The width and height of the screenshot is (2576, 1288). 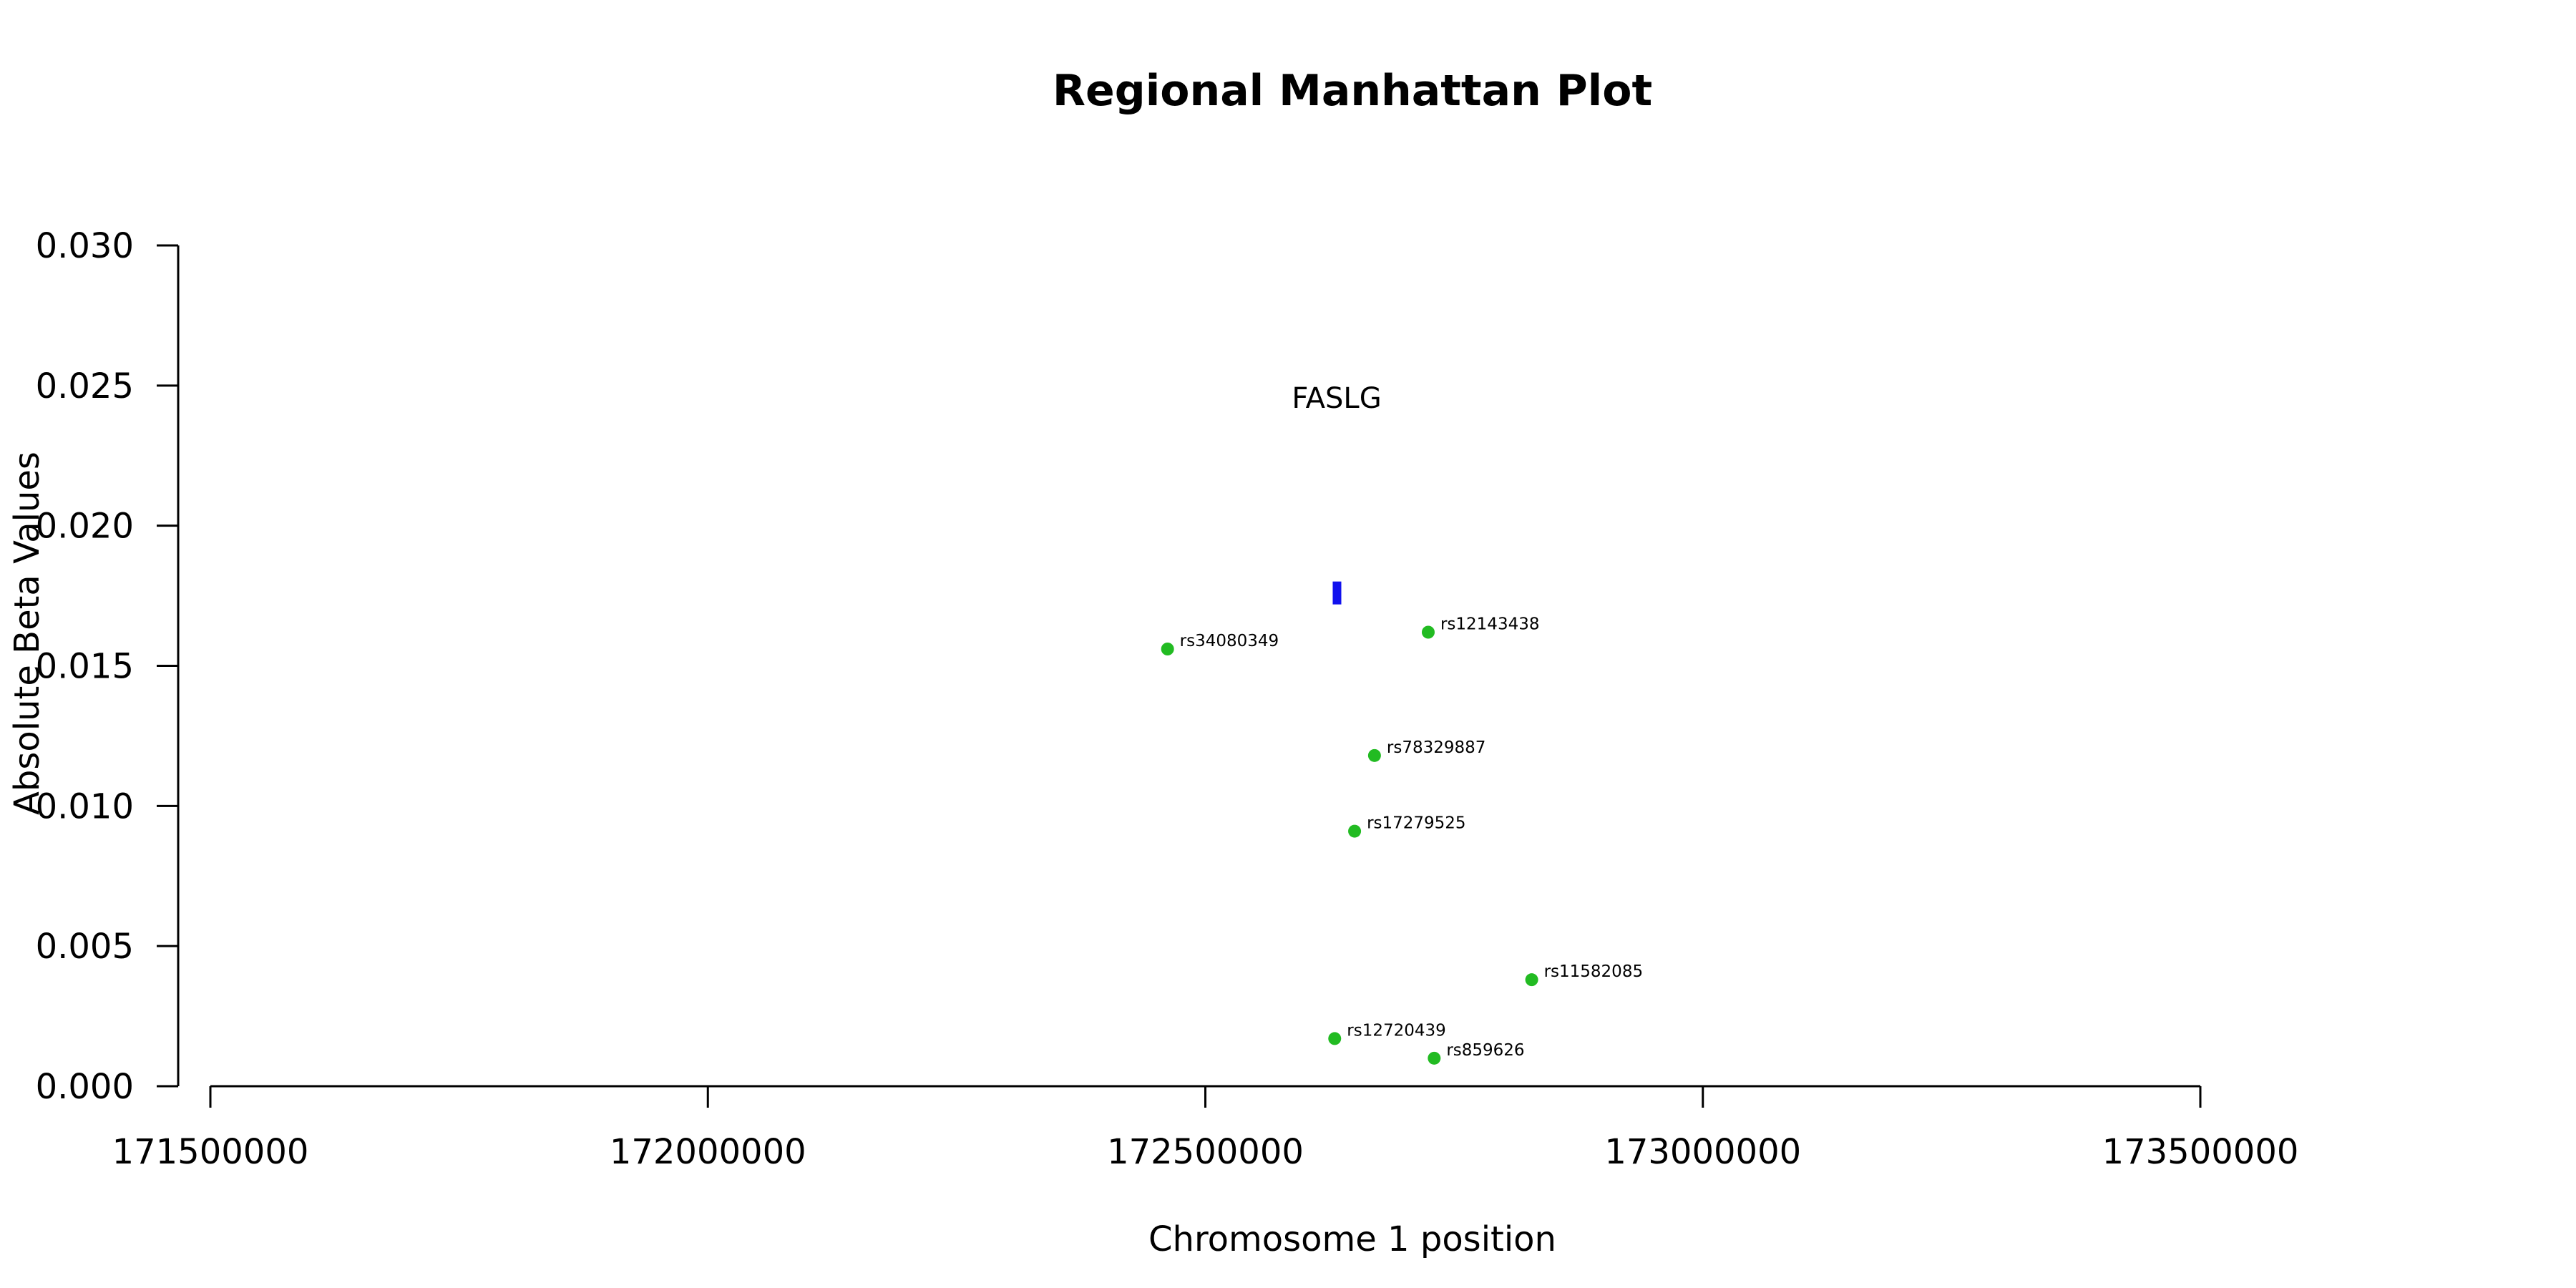 What do you see at coordinates (1205, 1152) in the screenshot?
I see `x-tick-label: 172500000` at bounding box center [1205, 1152].